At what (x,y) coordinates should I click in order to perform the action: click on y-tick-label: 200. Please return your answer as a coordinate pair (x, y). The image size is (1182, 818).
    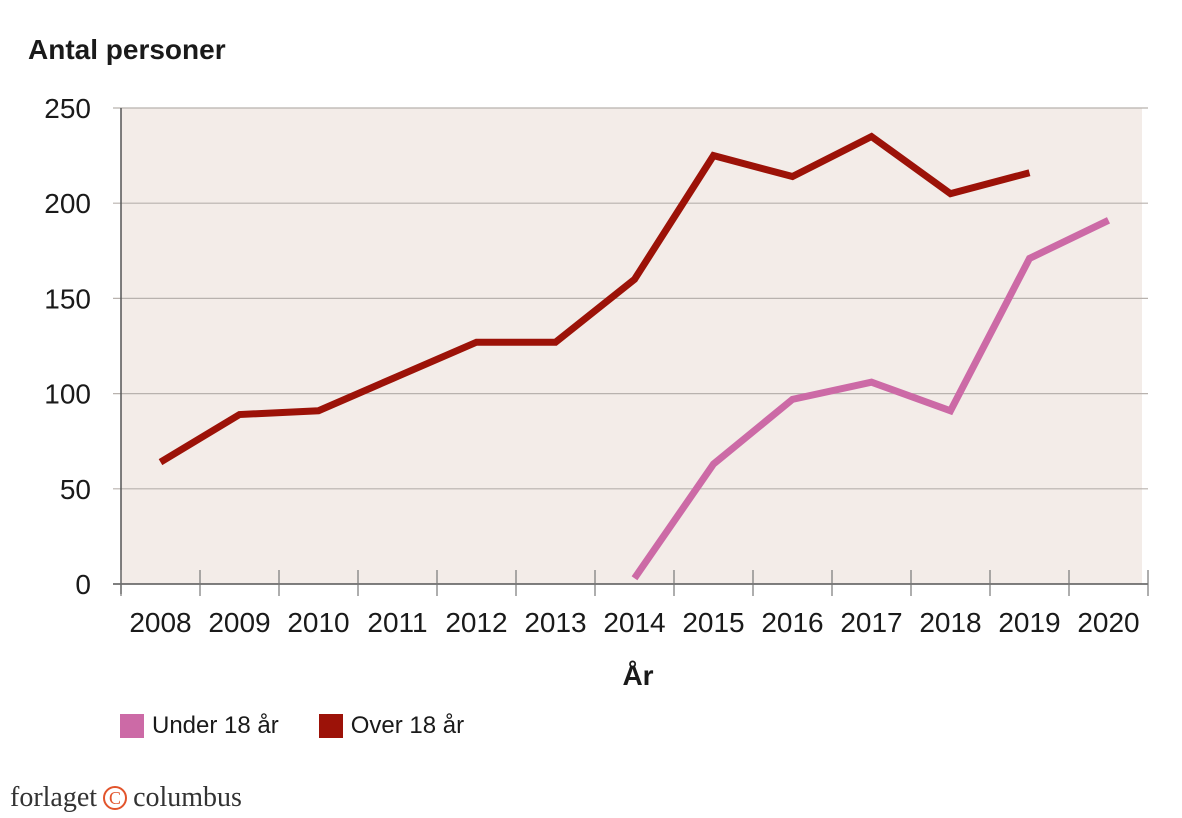
    Looking at the image, I should click on (67, 203).